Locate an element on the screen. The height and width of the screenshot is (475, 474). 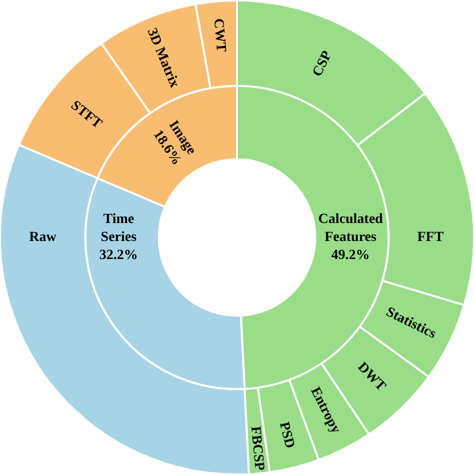
slice-label: 3D Matrix is located at coordinates (163, 58).